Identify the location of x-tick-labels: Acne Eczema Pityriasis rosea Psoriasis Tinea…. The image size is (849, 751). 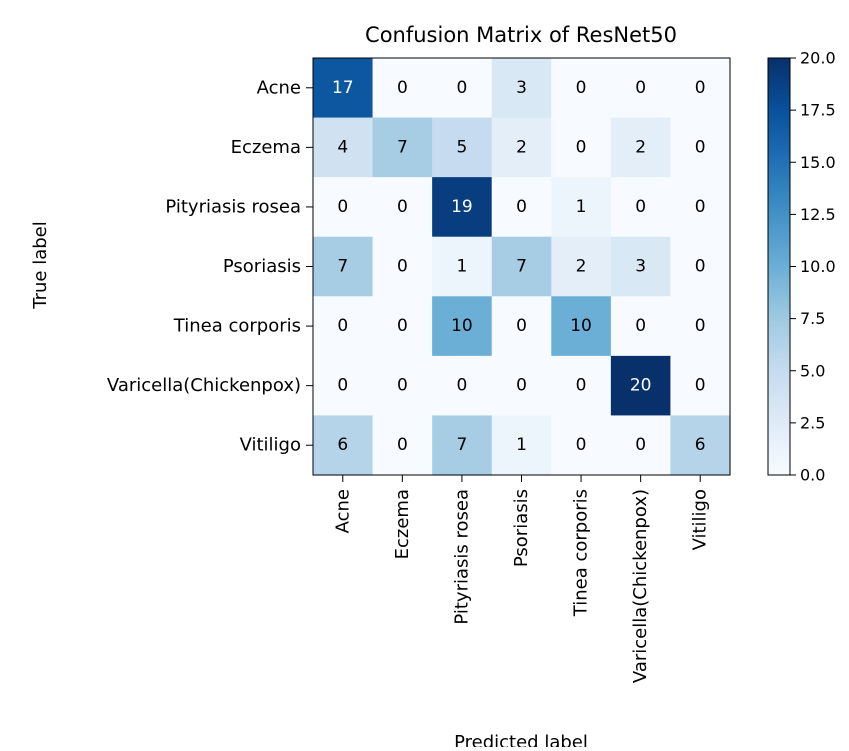
(521, 579).